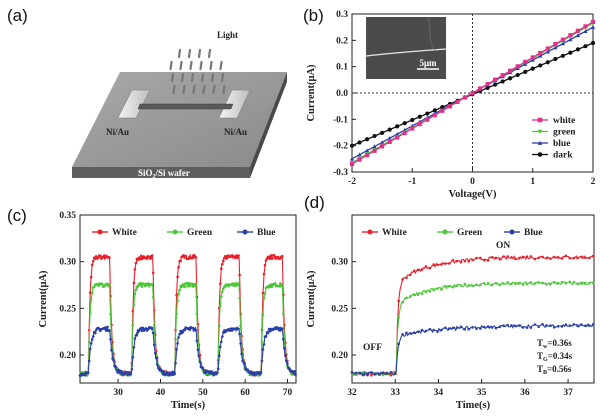  What do you see at coordinates (268, 125) in the screenshot?
I see `substrate-side` at bounding box center [268, 125].